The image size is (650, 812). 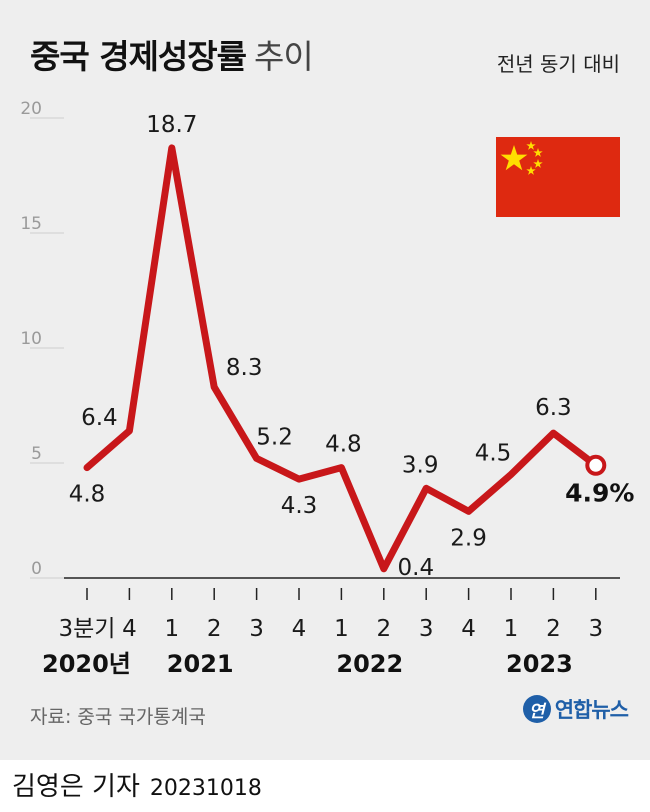 What do you see at coordinates (31, 224) in the screenshot?
I see `y-tick-label: 15` at bounding box center [31, 224].